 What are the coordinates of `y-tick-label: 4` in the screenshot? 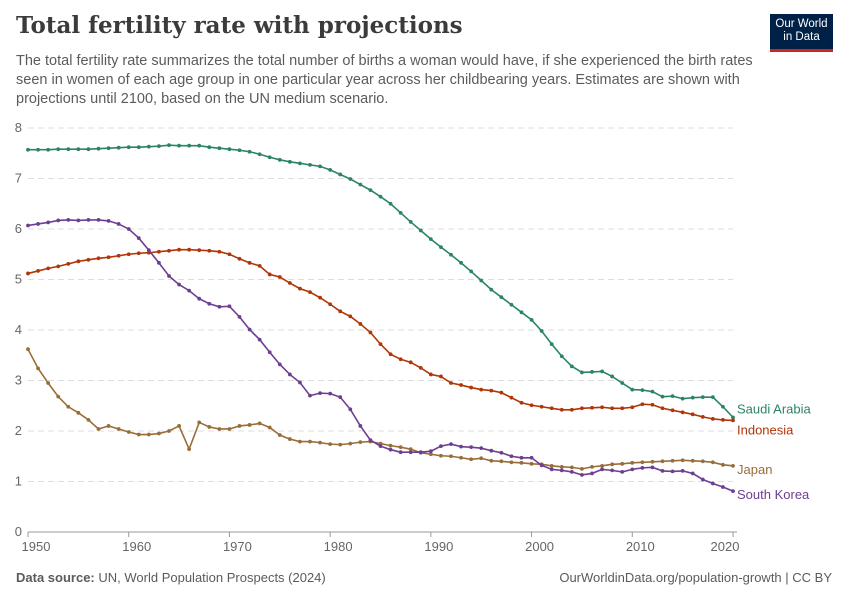 It's located at (18, 329).